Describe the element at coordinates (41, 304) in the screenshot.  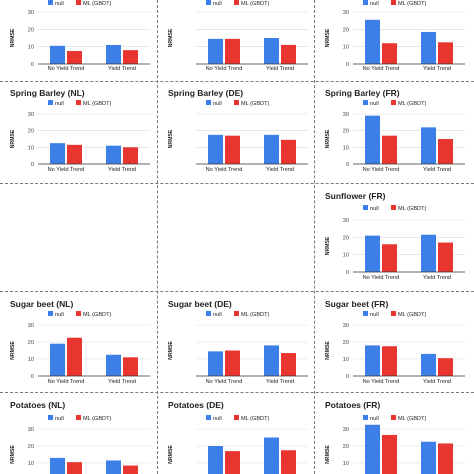
I see `chart-title: Sugar beet (NL)` at that location.